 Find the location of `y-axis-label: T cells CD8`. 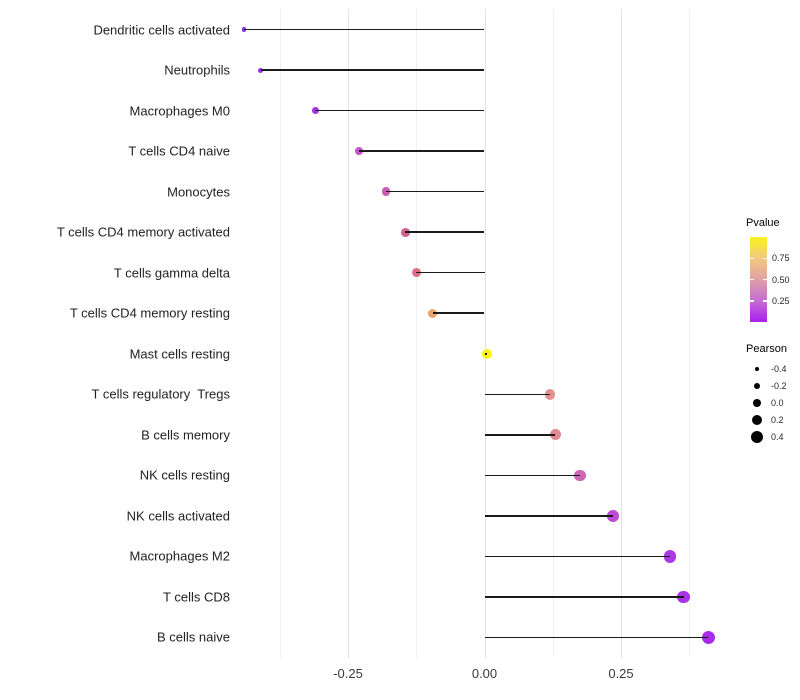

y-axis-label: T cells CD8 is located at coordinates (196, 597).